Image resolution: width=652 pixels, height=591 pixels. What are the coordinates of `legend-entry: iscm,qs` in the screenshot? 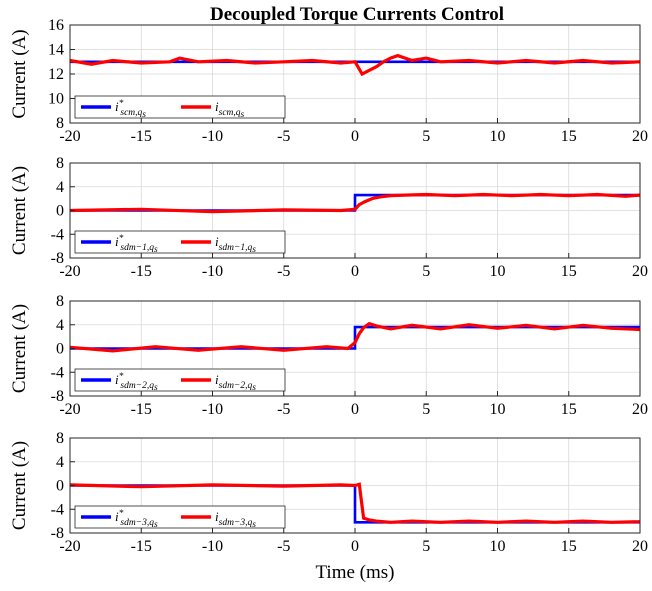 It's located at (230, 109).